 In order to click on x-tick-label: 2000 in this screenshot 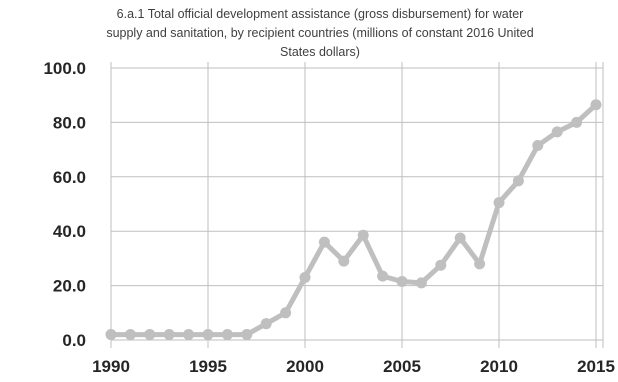, I will do `click(305, 366)`.